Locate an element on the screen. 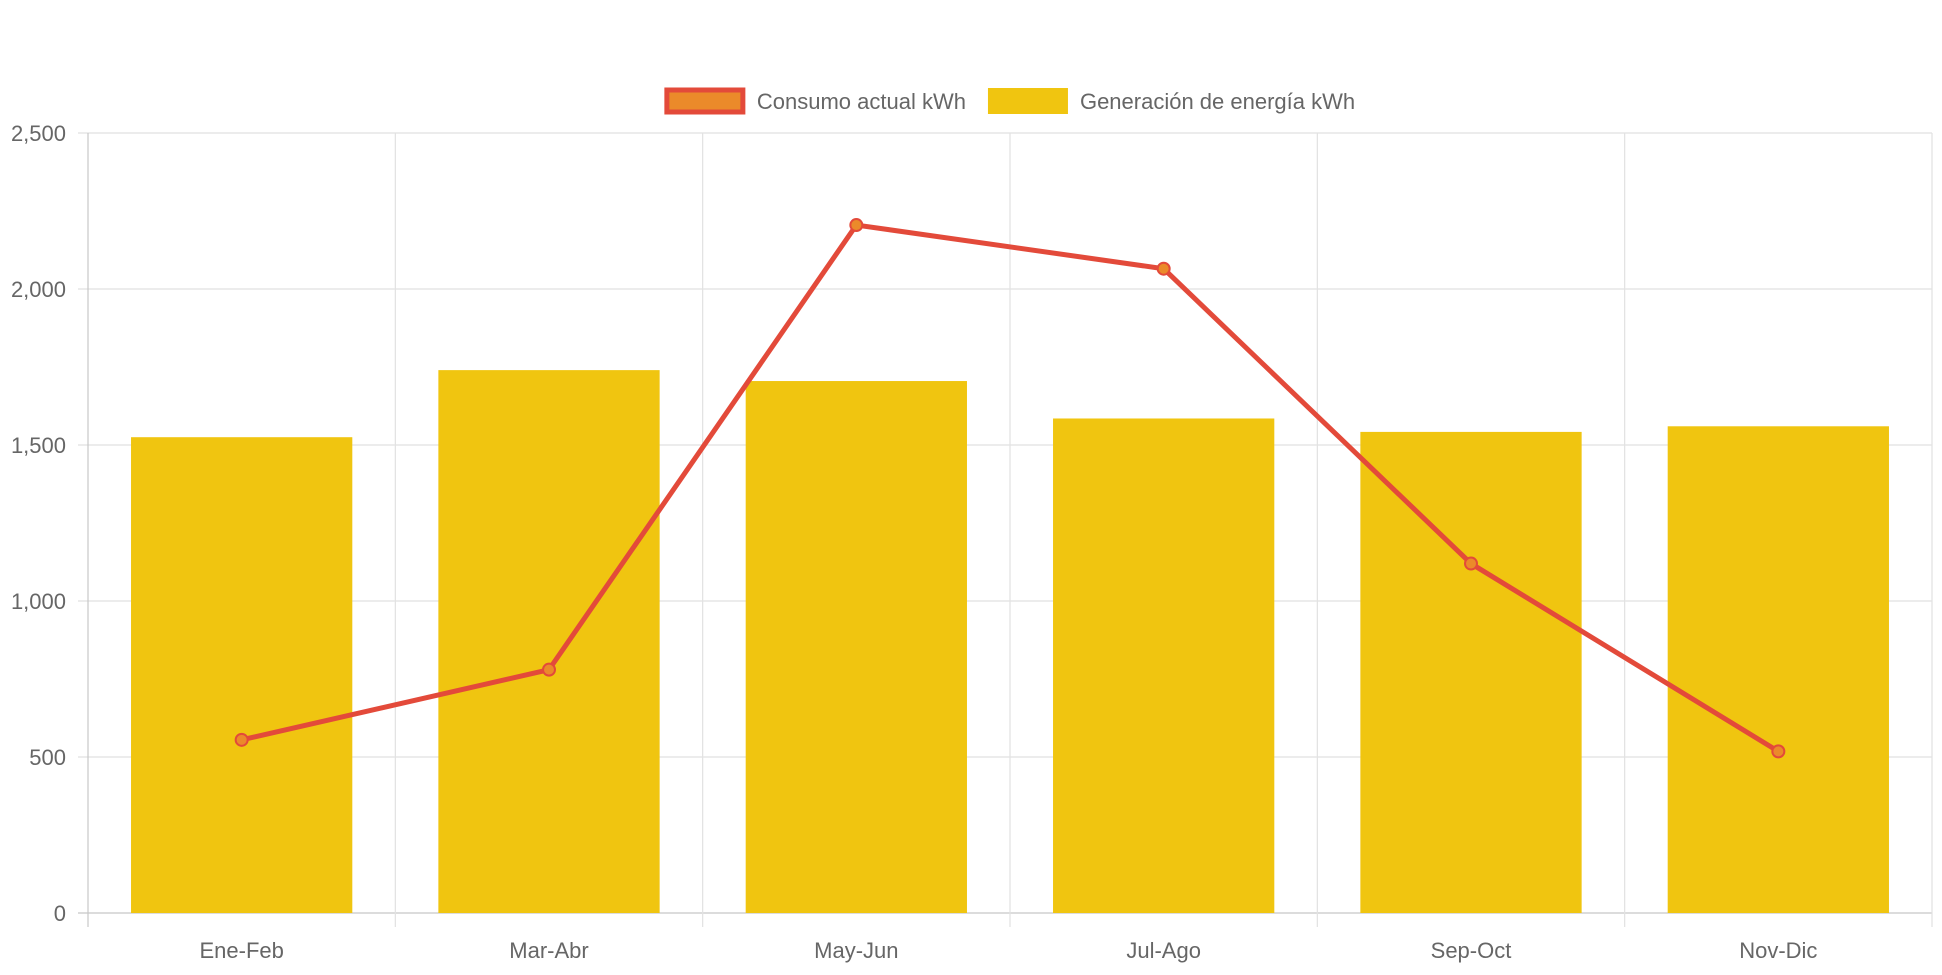 This screenshot has width=1942, height=975. x-tick-label: Mar-Abr is located at coordinates (548, 950).